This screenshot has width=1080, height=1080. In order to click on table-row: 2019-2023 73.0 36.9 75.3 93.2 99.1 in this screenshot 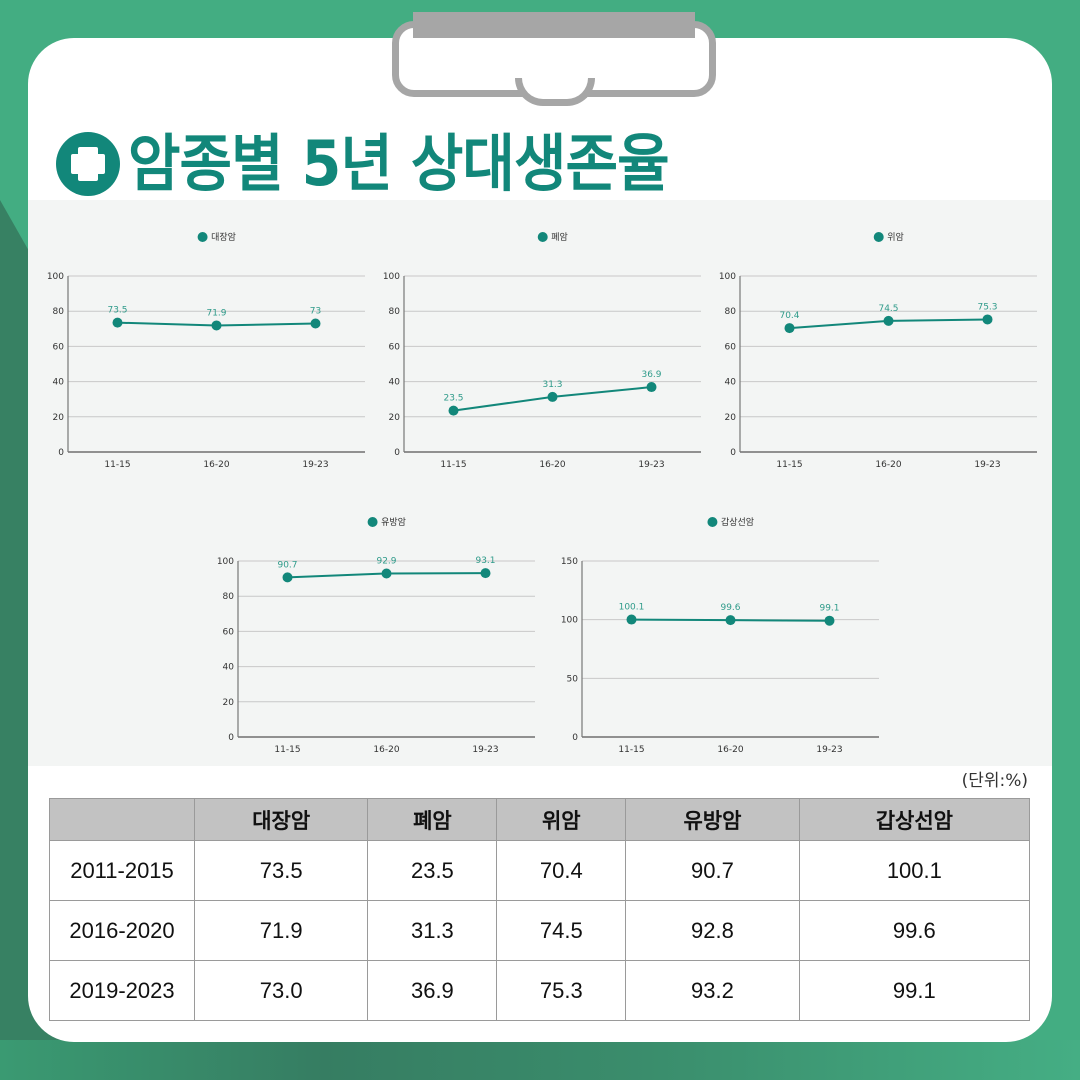, I will do `click(540, 990)`.